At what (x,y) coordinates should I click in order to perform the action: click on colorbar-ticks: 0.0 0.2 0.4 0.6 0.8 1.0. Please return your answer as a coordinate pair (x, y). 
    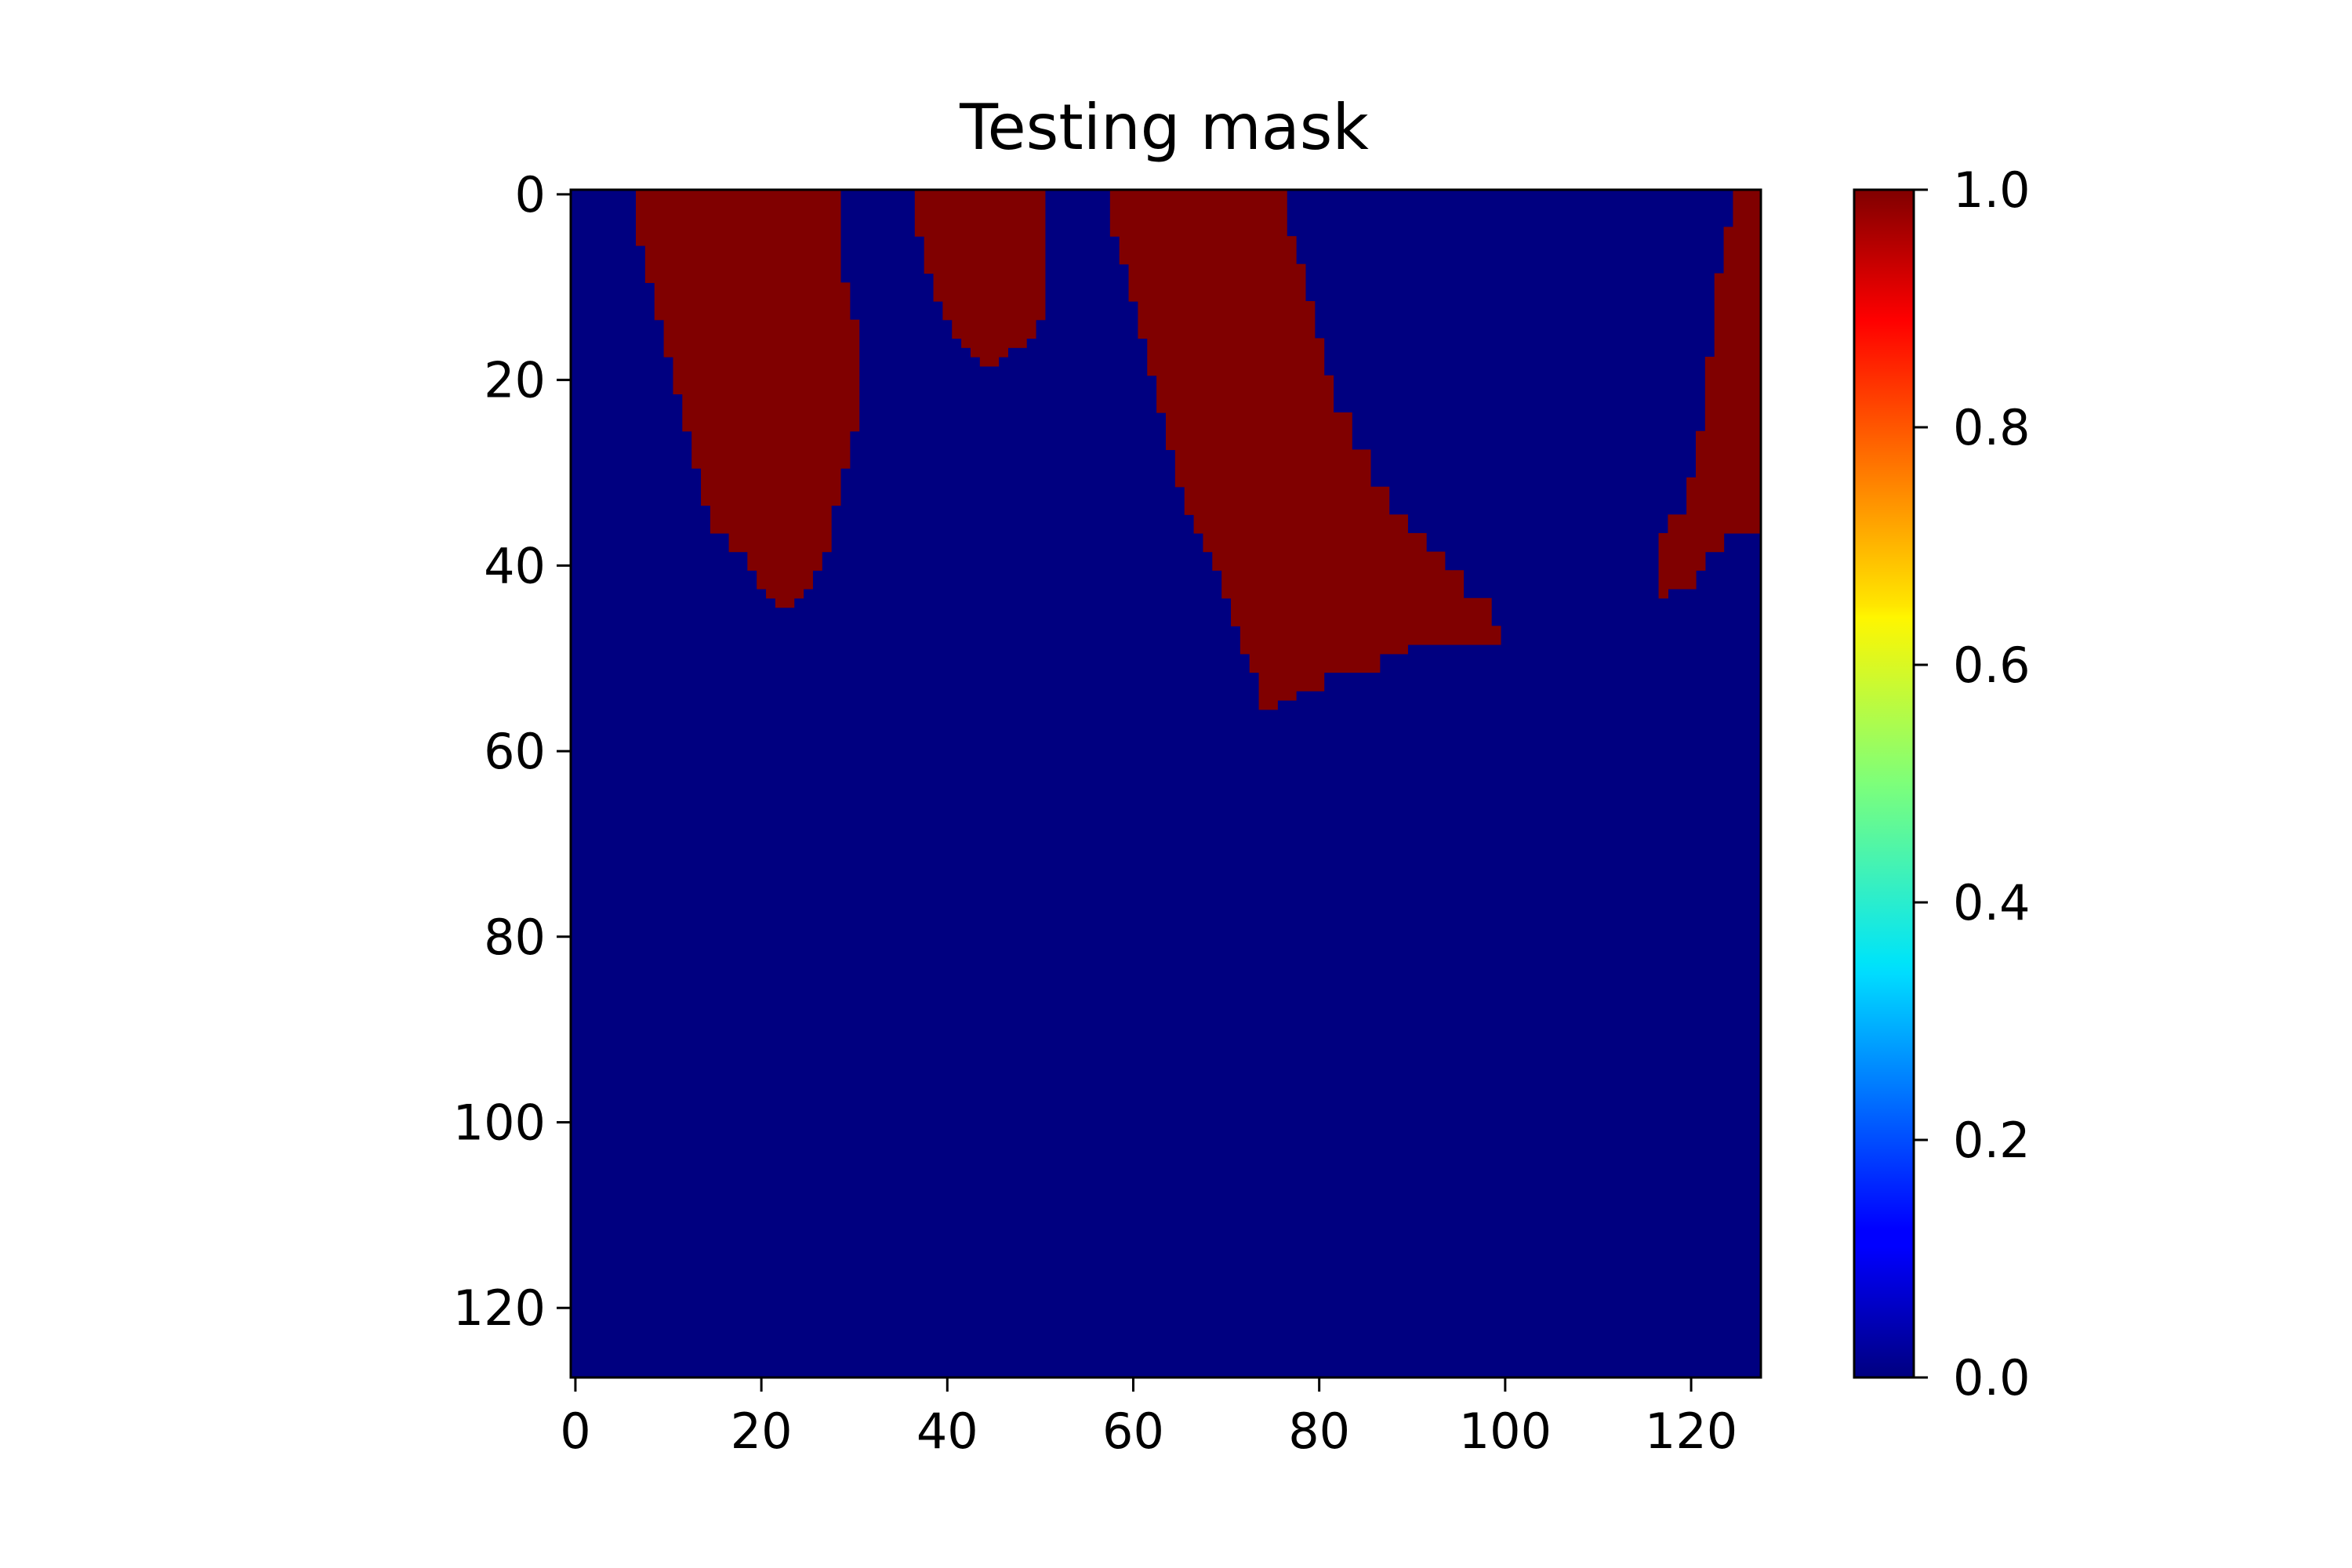
    Looking at the image, I should click on (1972, 784).